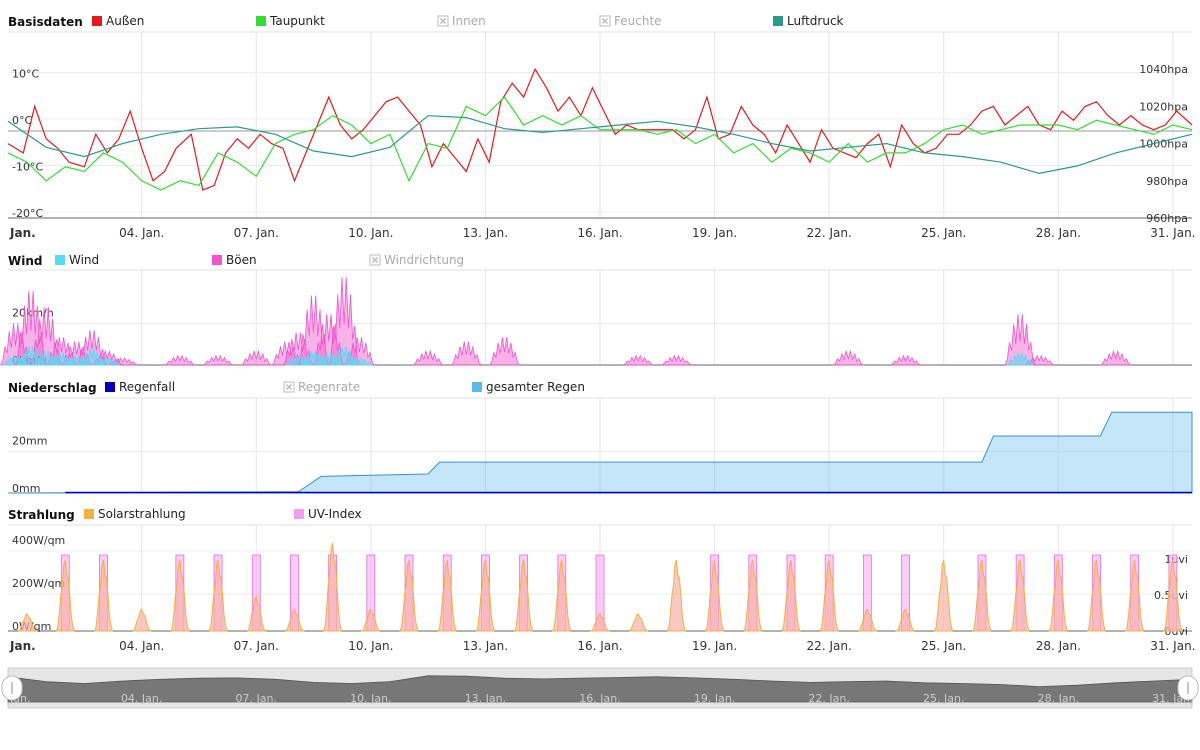 This screenshot has width=1200, height=750. Describe the element at coordinates (1167, 218) in the screenshot. I see `y-tick-label-right: 960hpa` at that location.